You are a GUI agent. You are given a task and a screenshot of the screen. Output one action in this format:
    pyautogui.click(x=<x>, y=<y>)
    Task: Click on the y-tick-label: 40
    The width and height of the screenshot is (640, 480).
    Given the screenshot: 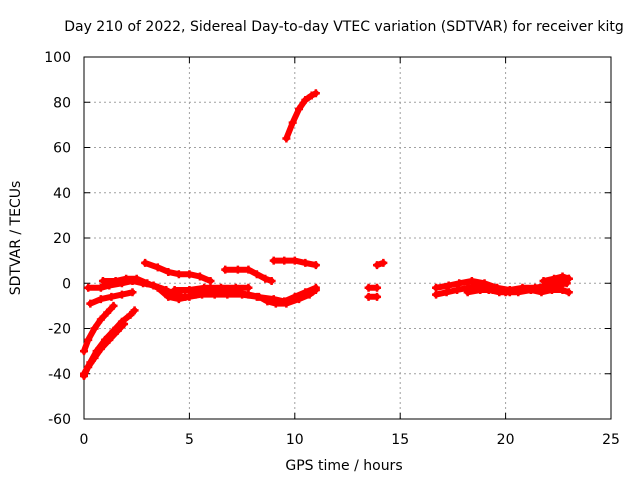 What is the action you would take?
    pyautogui.click(x=62, y=194)
    